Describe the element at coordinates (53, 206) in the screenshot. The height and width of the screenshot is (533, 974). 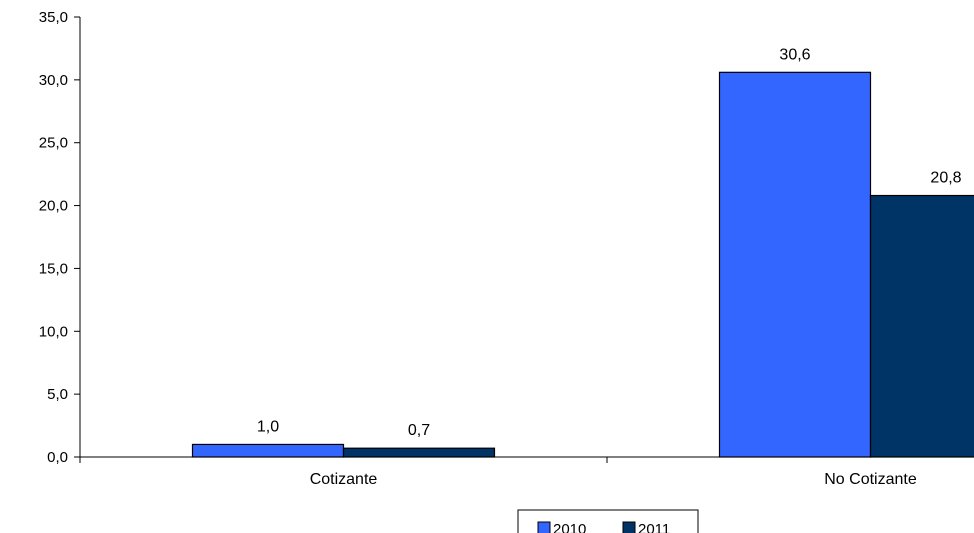
I see `y-tick-label: 20,0` at that location.